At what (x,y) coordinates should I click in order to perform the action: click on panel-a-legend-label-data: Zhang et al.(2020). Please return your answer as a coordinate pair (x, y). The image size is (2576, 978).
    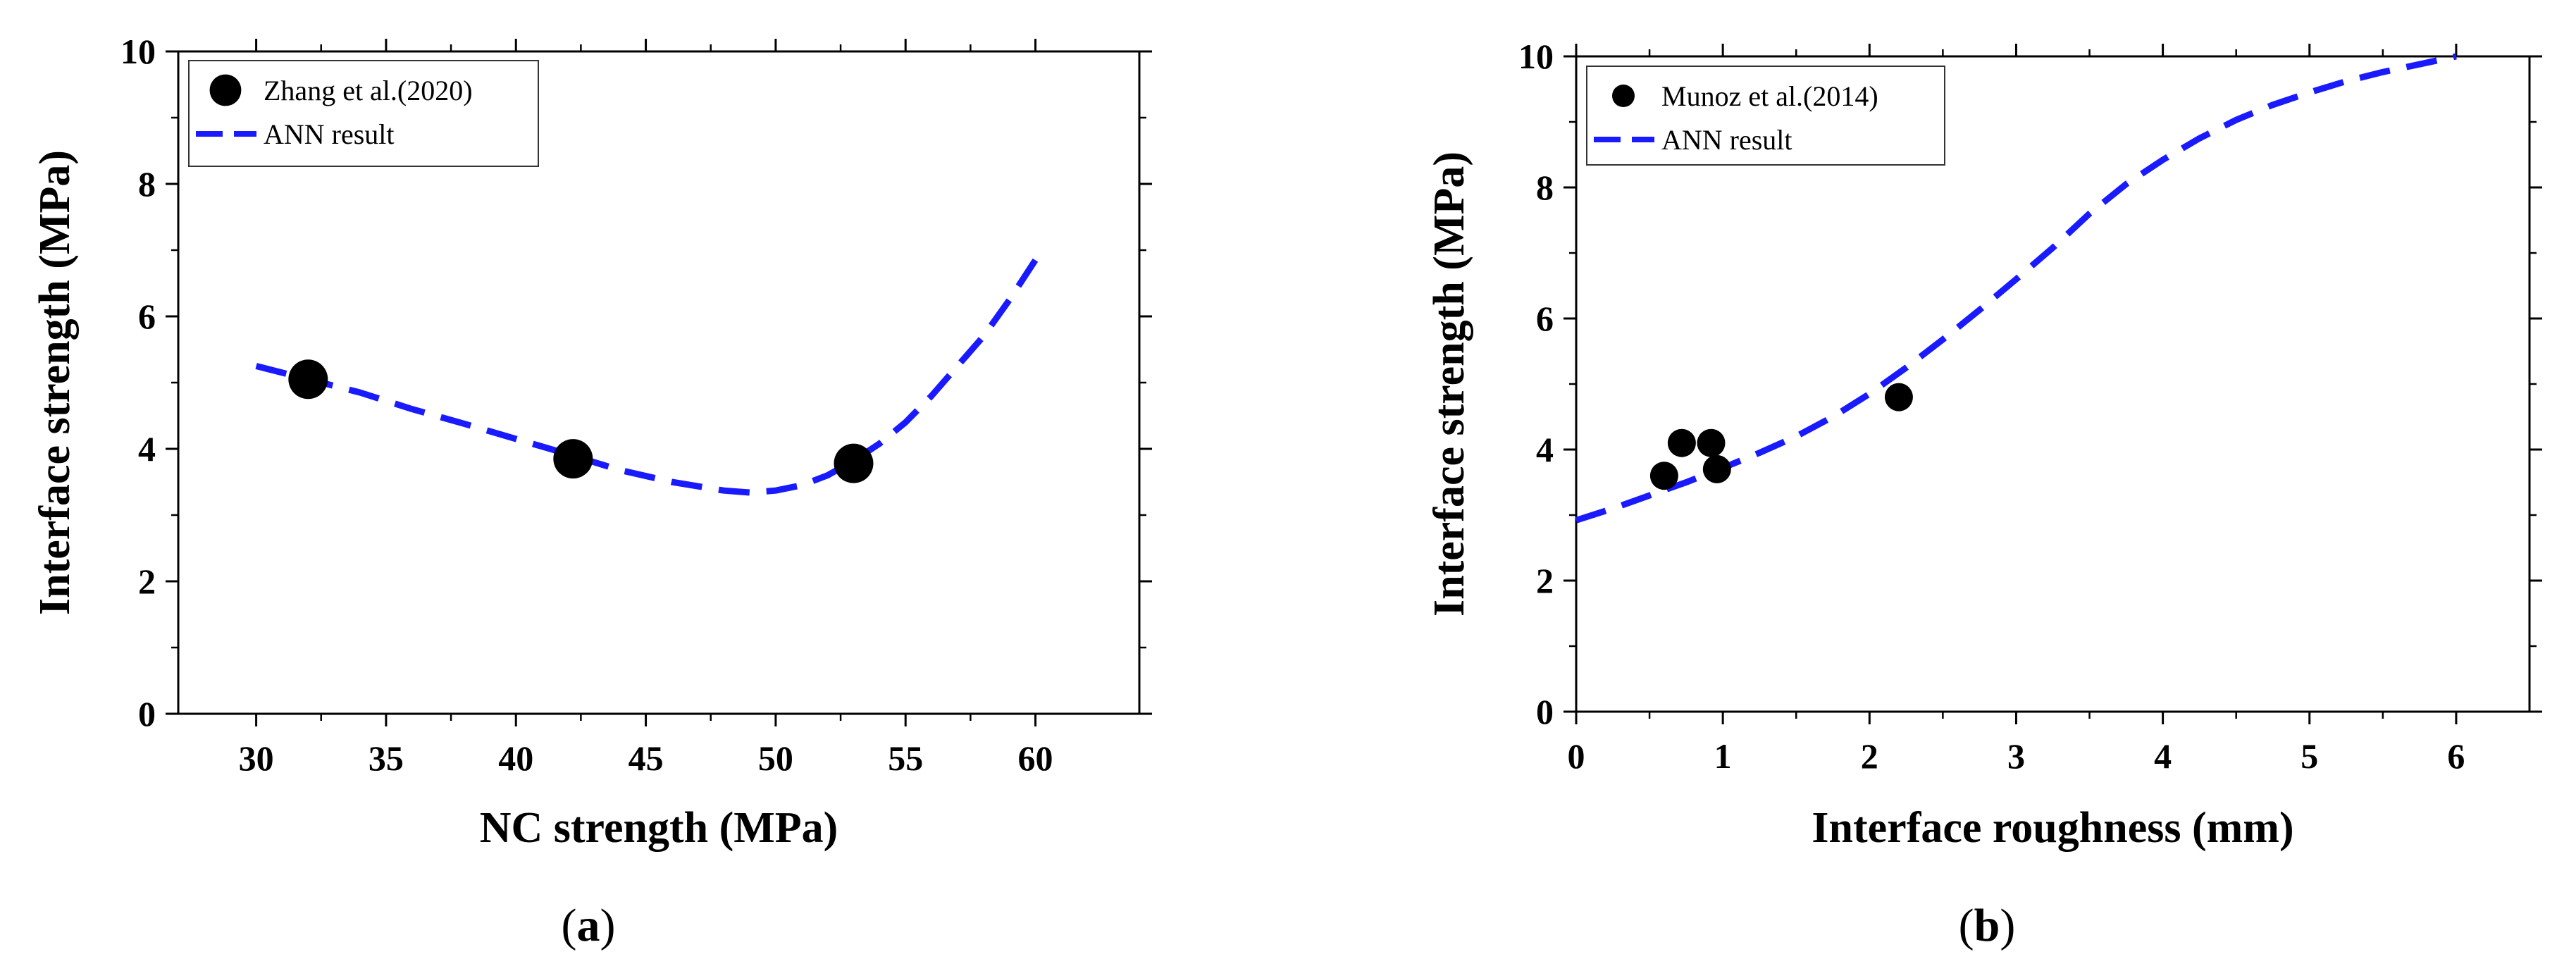
    Looking at the image, I should click on (368, 90).